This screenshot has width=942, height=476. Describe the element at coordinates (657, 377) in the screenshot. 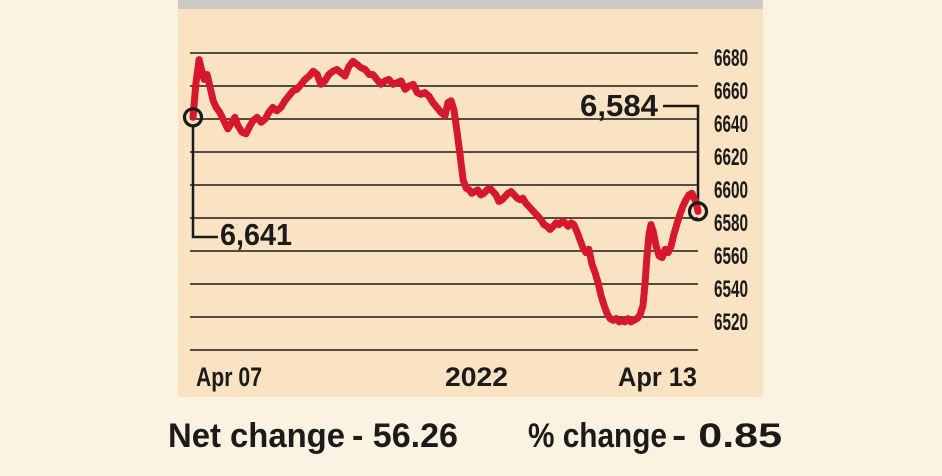

I see `x-tick-apr13: Apr 13` at that location.